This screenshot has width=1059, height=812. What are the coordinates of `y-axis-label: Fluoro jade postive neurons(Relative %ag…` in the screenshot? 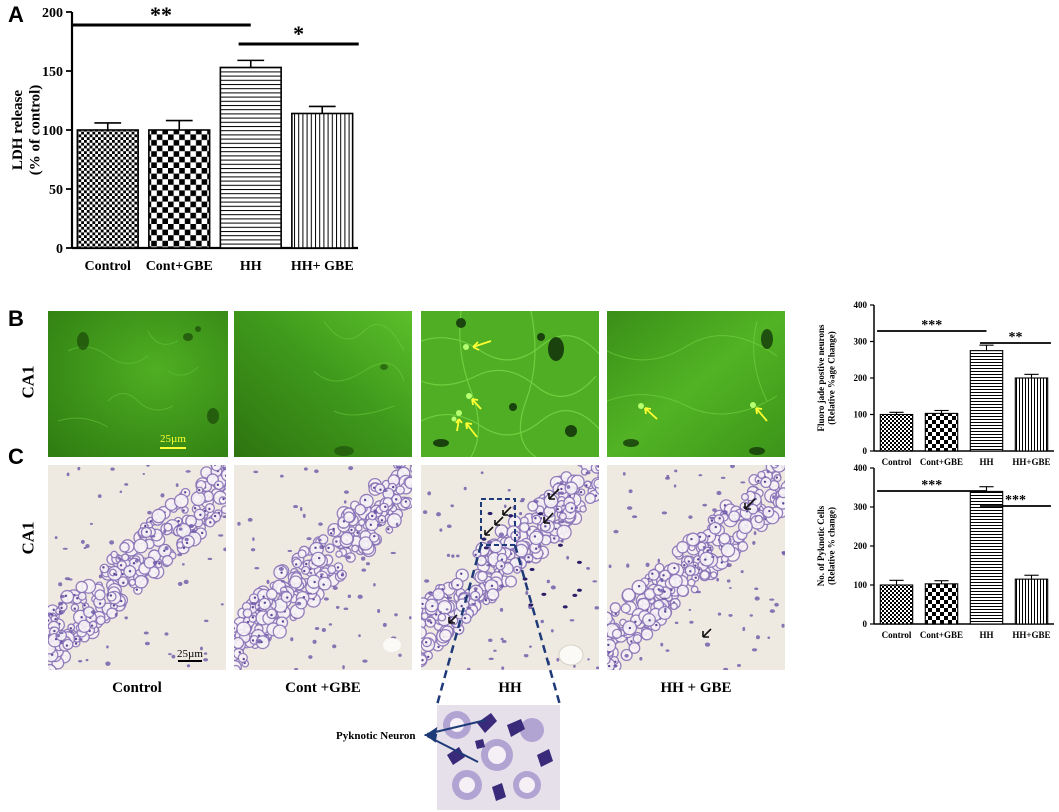 It's located at (826, 377).